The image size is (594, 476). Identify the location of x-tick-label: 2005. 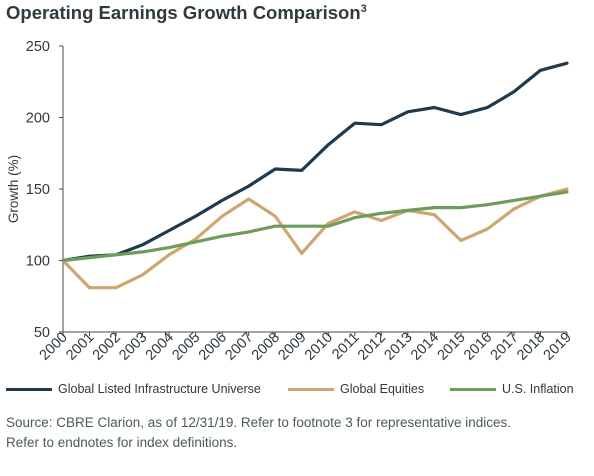
(186, 347).